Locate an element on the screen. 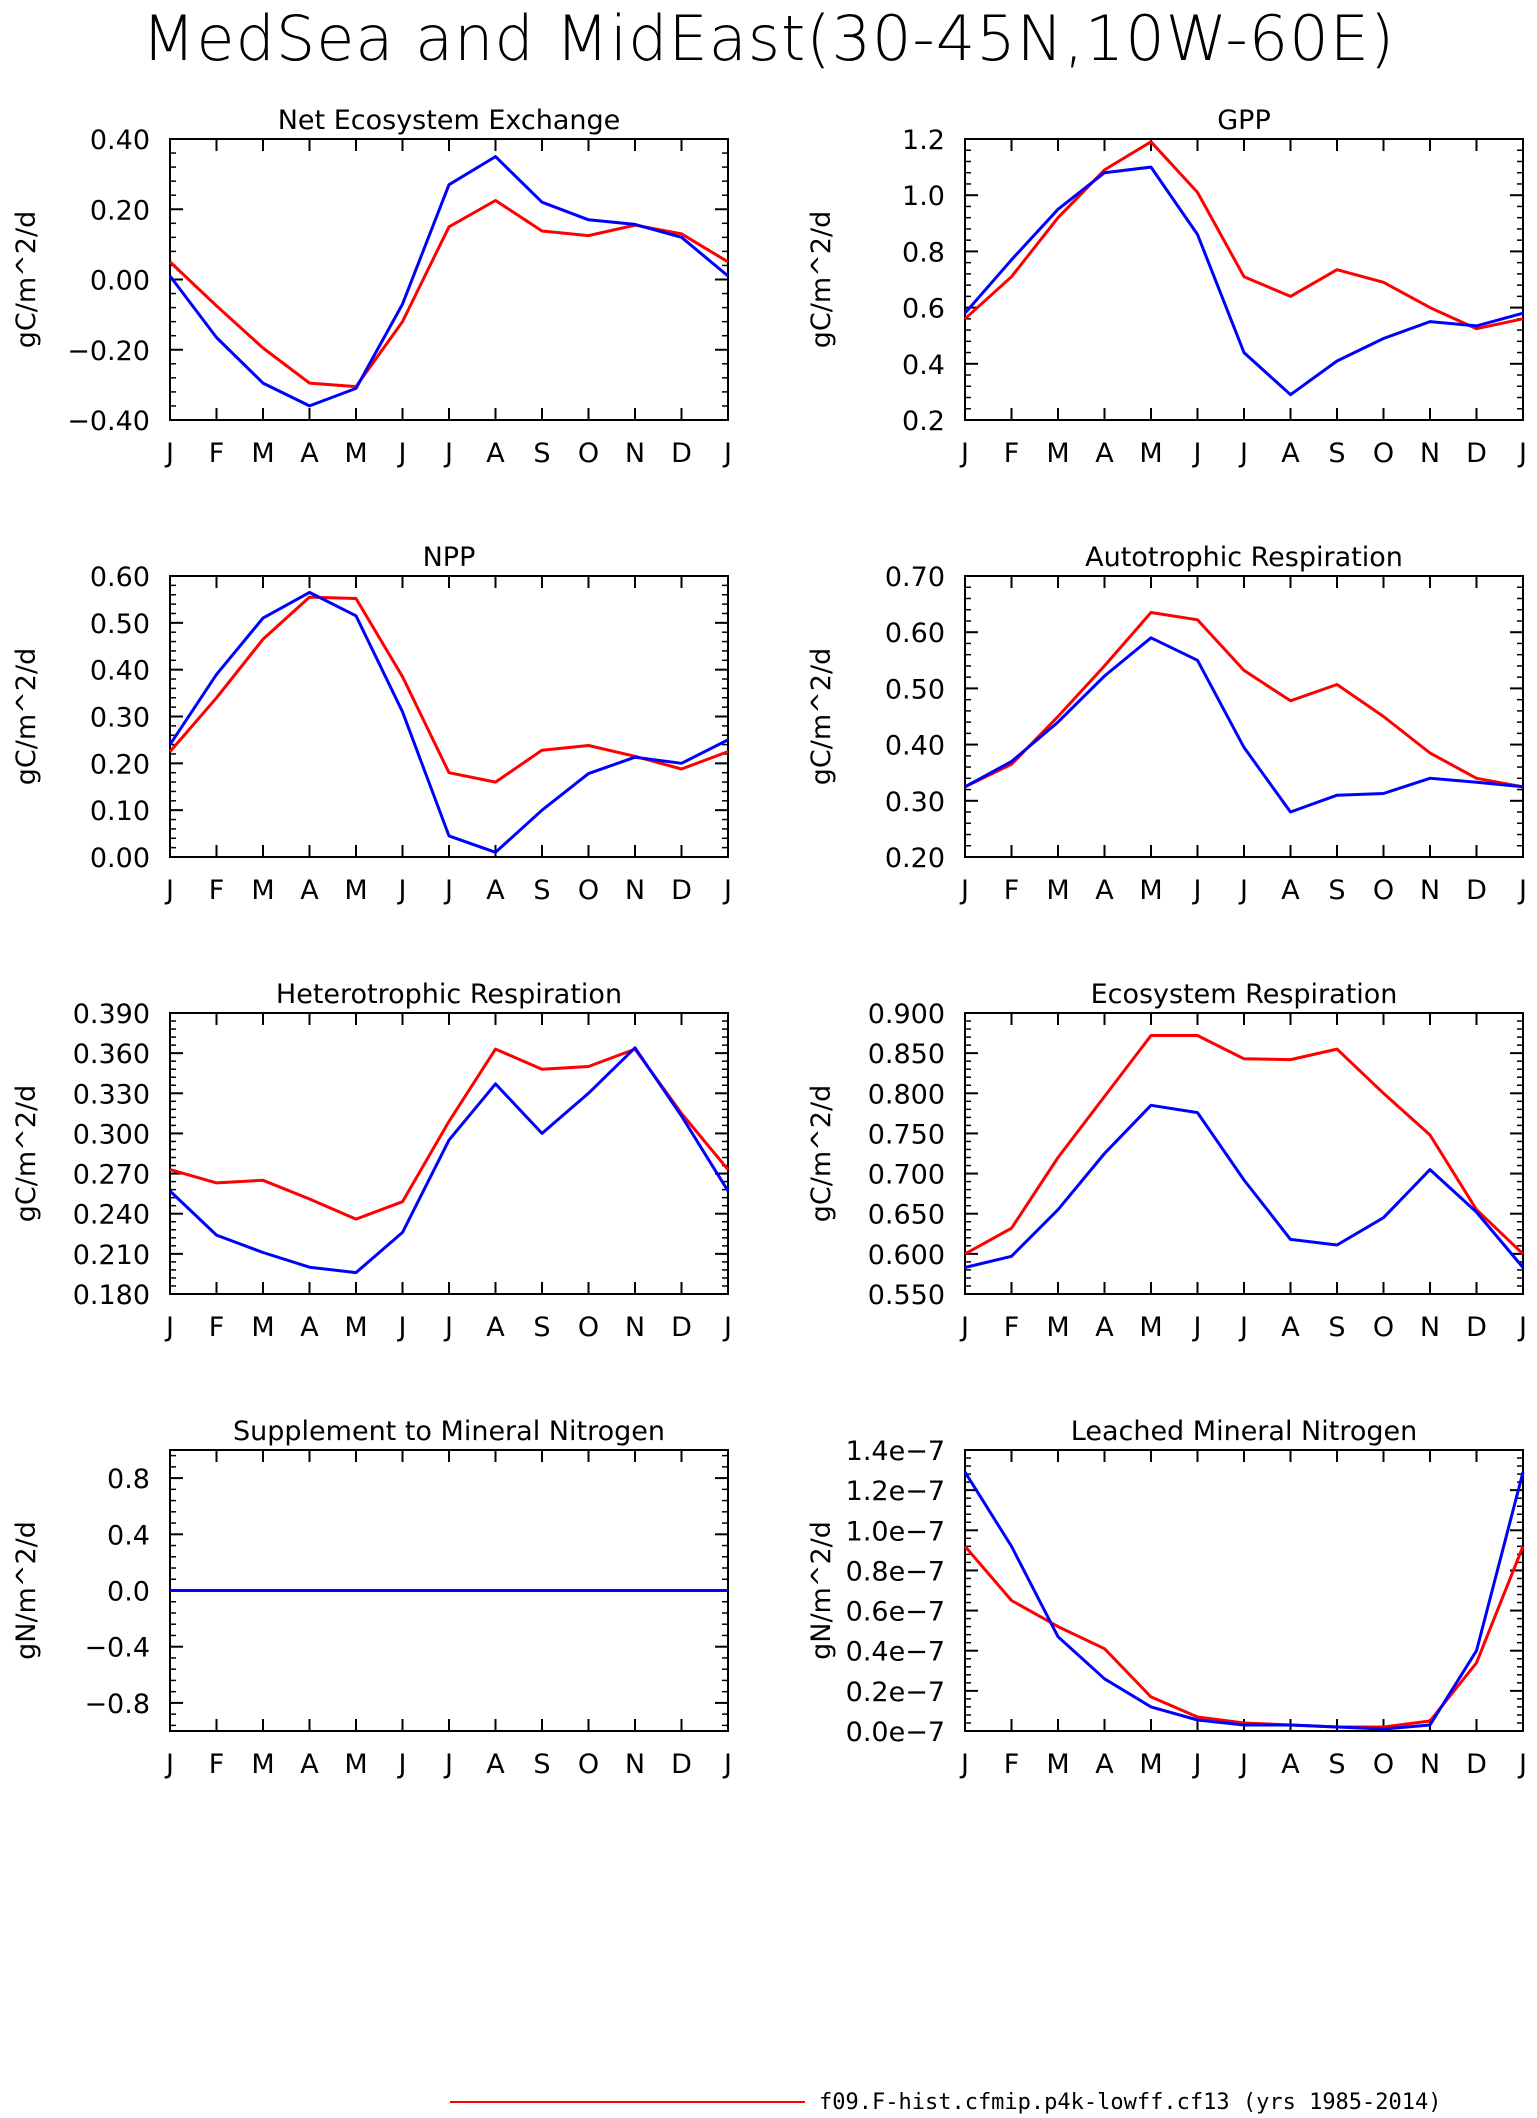 The width and height of the screenshot is (1537, 2118). y-tick-label: 0.00 is located at coordinates (120, 281).